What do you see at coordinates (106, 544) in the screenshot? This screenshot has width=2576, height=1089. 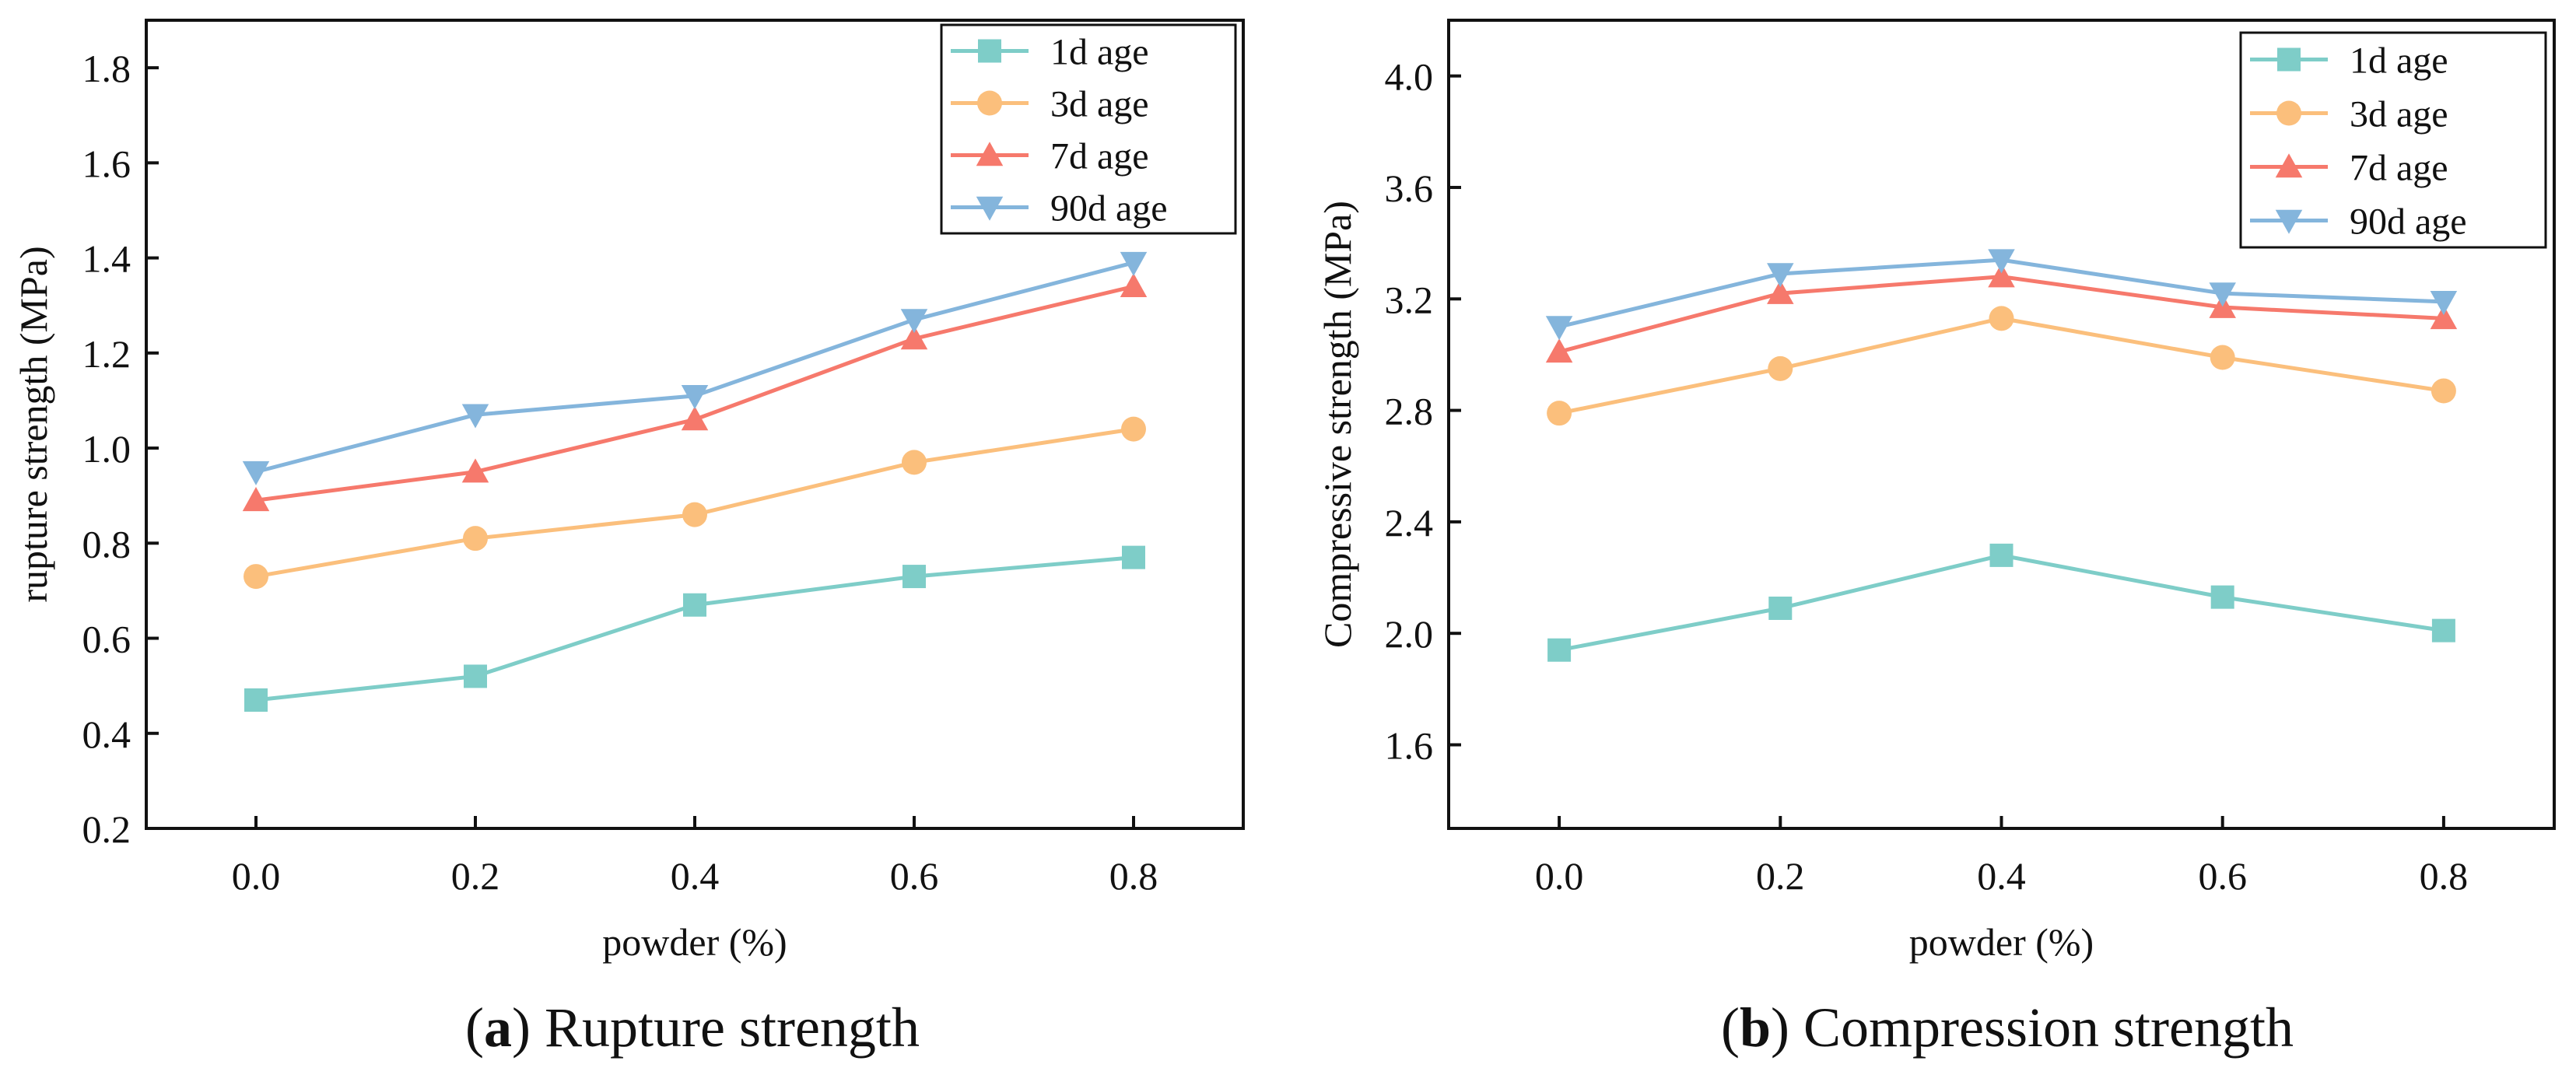 I see `y-tick-label: 0.8` at bounding box center [106, 544].